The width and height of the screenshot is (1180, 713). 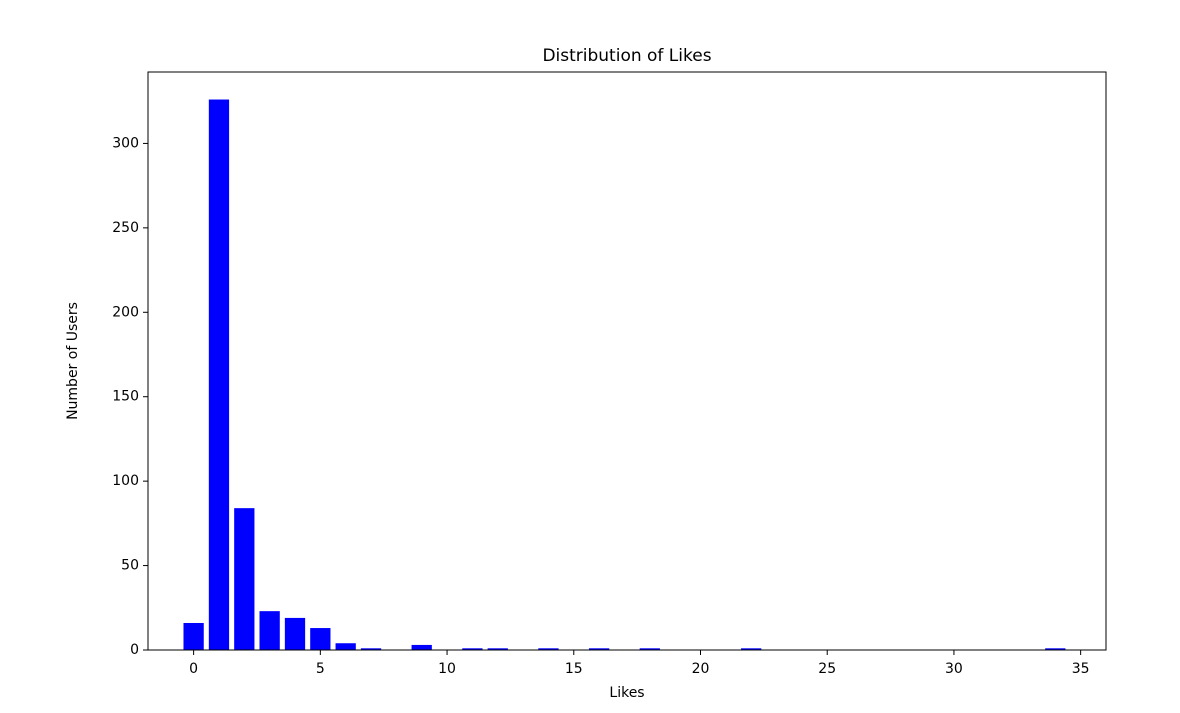 What do you see at coordinates (626, 56) in the screenshot?
I see `chart-title: Distribution of Likes` at bounding box center [626, 56].